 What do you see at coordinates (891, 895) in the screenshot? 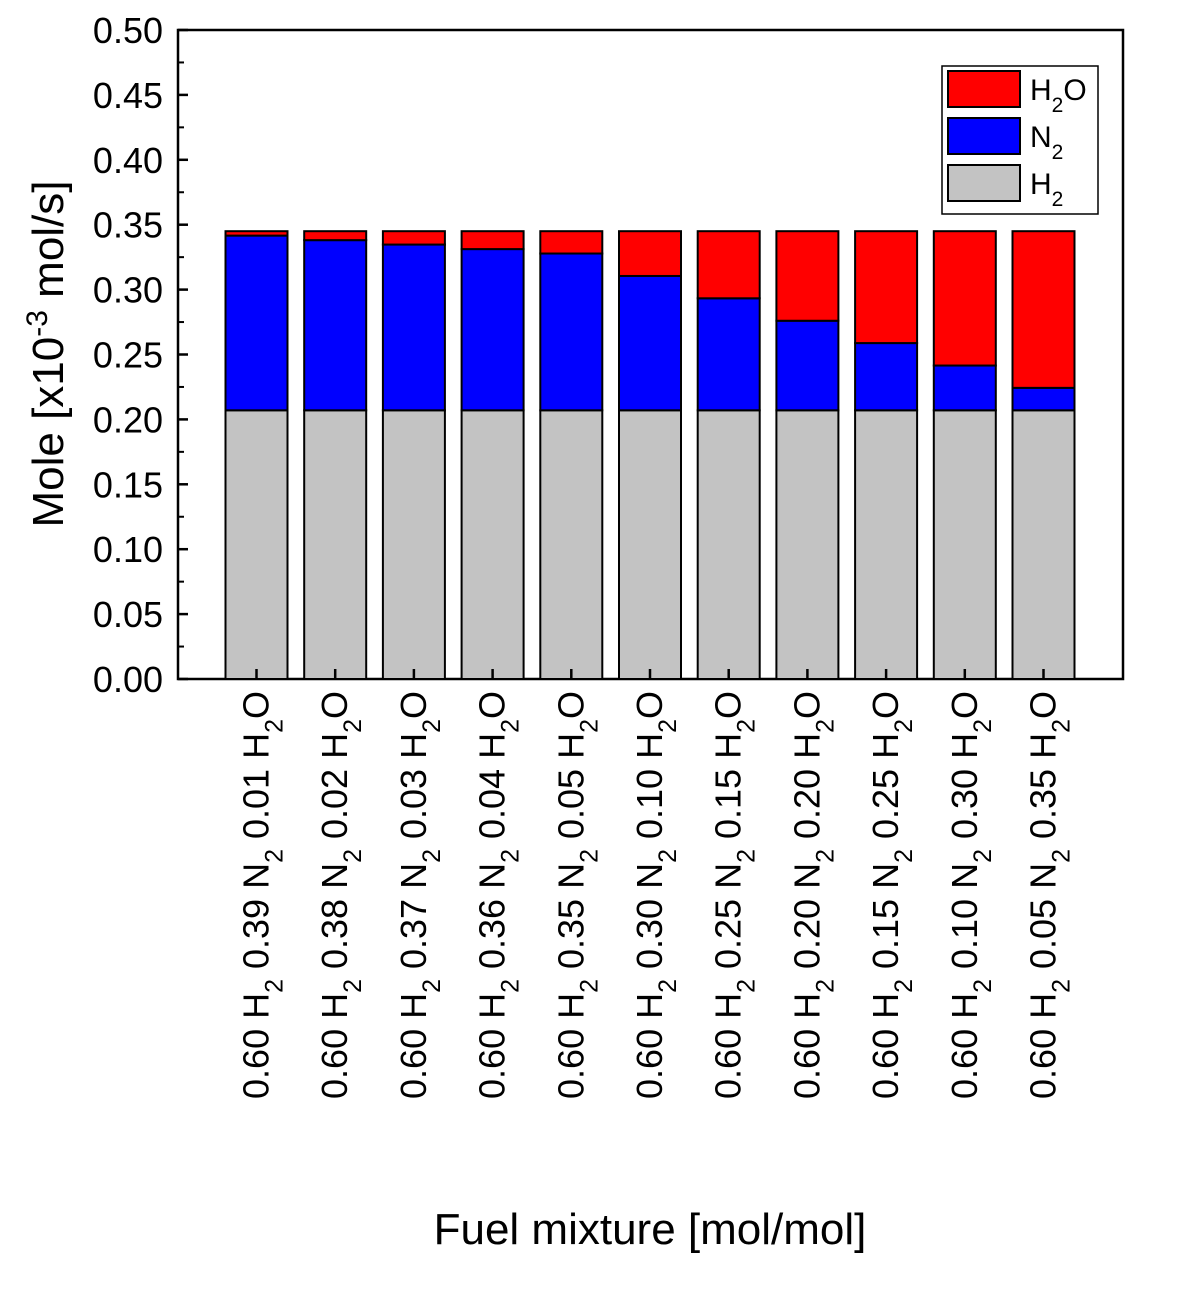
I see `x-tick-label: 0.60 H2 0.15 N2 0.25 H2O` at bounding box center [891, 895].